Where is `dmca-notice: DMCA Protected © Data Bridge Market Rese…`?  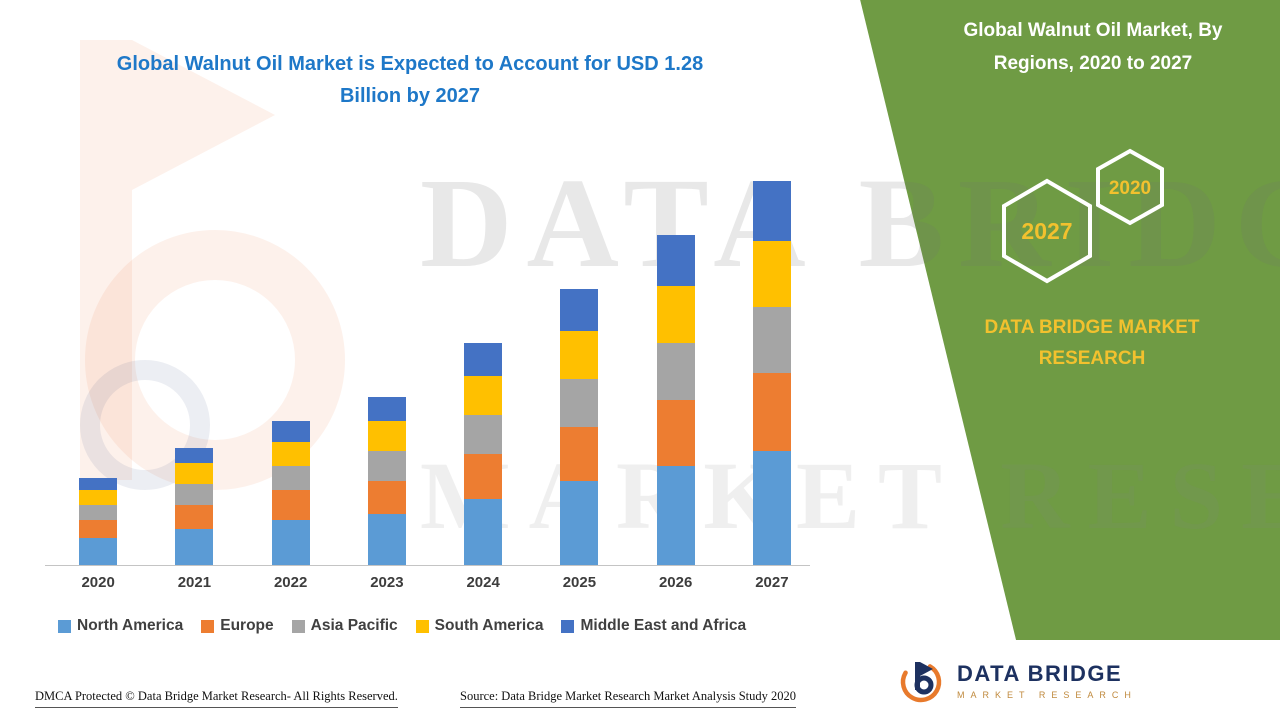 dmca-notice: DMCA Protected © Data Bridge Market Rese… is located at coordinates (216, 698).